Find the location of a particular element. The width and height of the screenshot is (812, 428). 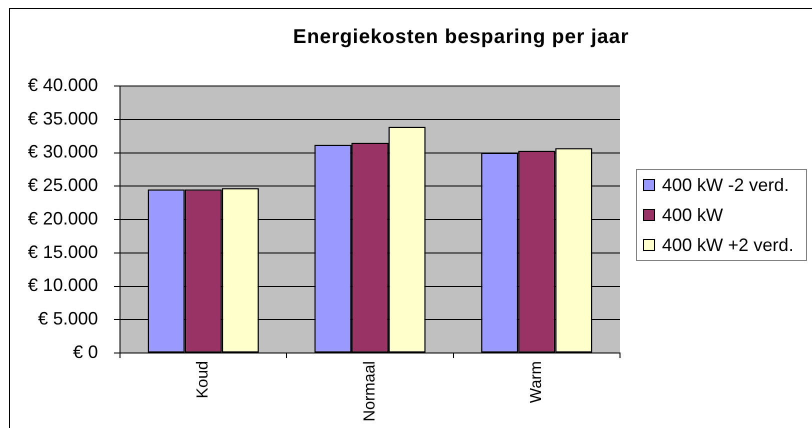

y-tick-label: € 20.000 is located at coordinates (63, 218).